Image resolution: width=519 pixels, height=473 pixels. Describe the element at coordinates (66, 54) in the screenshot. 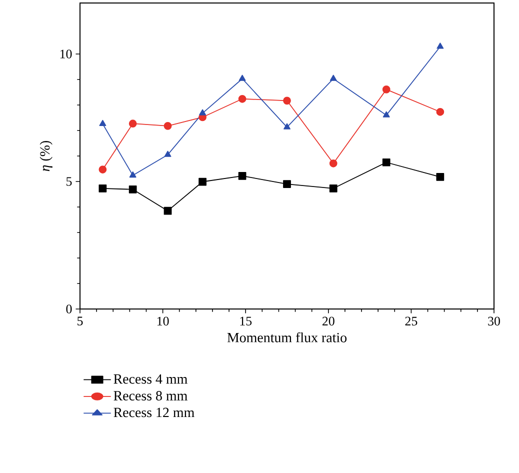

I see `y-tick-label: 10` at that location.